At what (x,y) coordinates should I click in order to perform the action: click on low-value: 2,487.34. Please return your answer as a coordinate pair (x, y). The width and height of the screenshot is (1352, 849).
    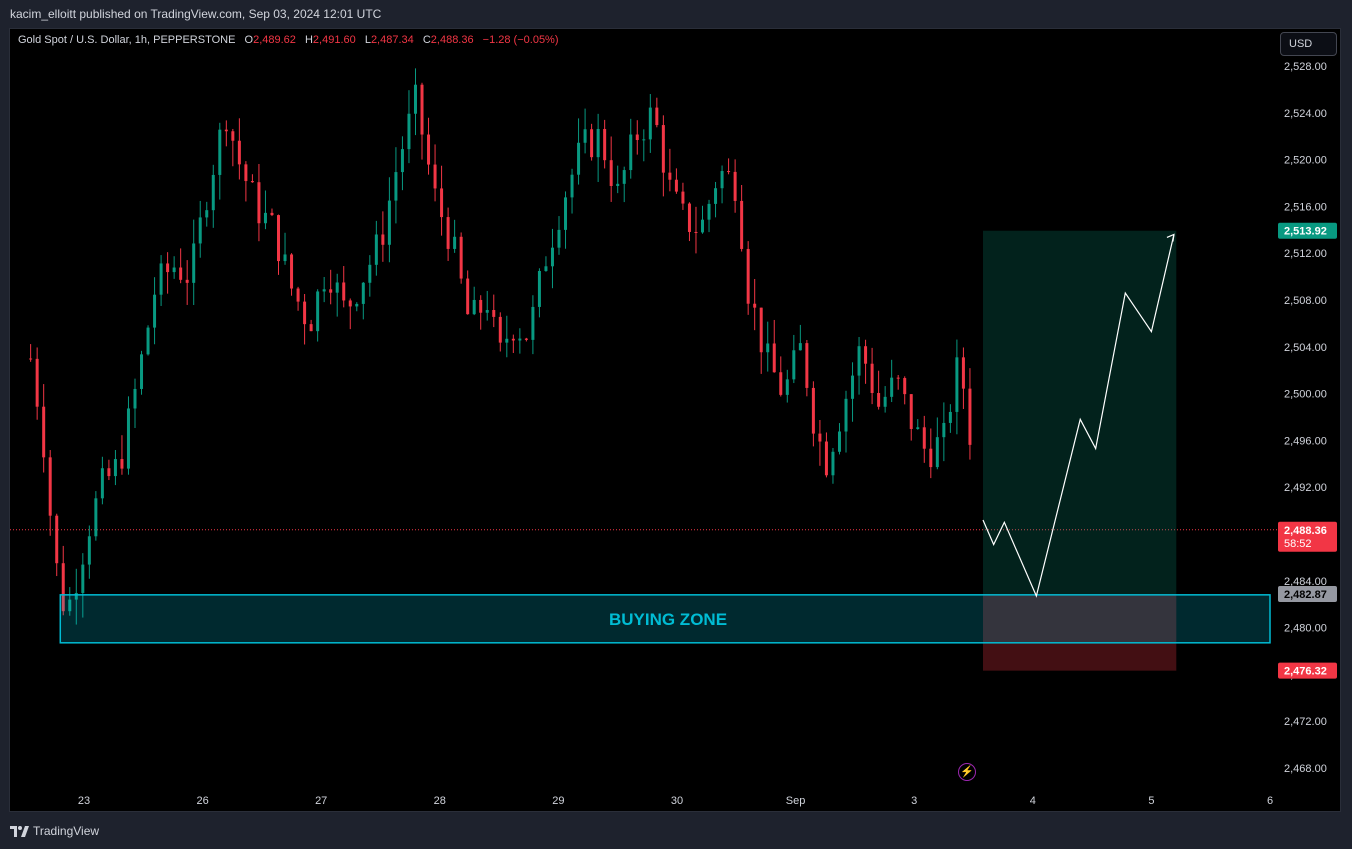
    Looking at the image, I should click on (392, 40).